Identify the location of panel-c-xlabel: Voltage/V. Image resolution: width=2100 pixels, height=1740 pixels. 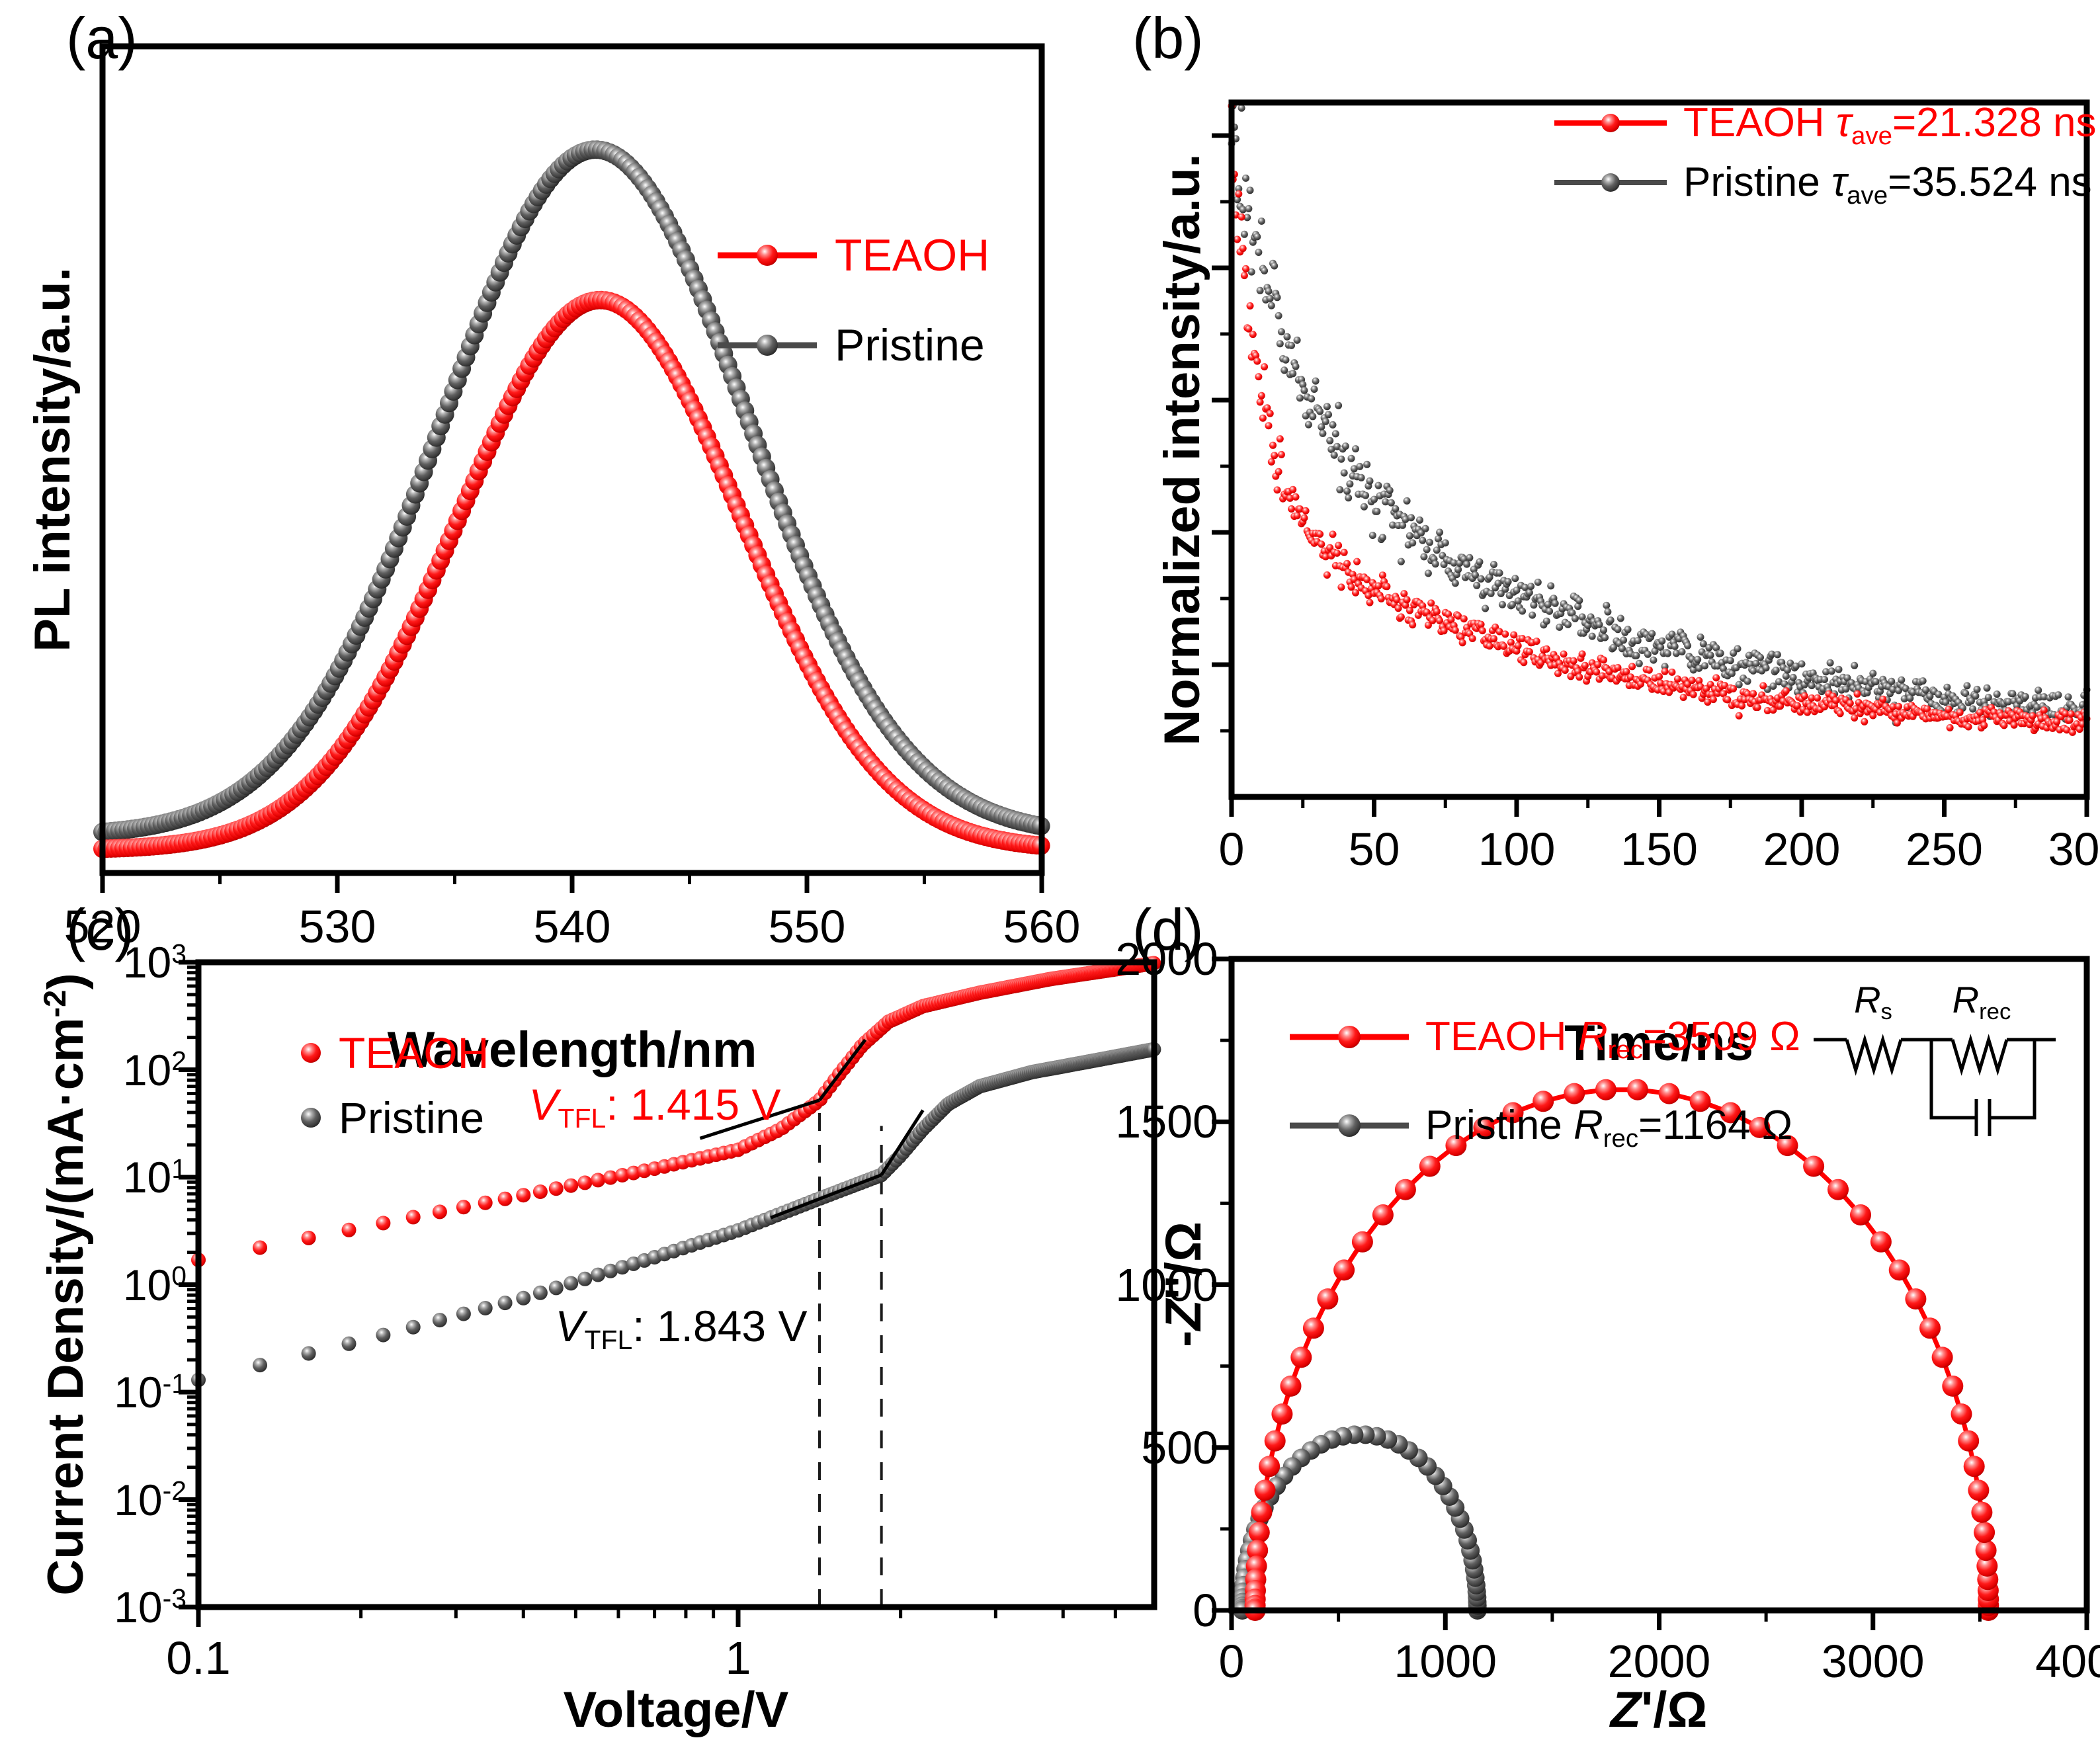
(676, 1710).